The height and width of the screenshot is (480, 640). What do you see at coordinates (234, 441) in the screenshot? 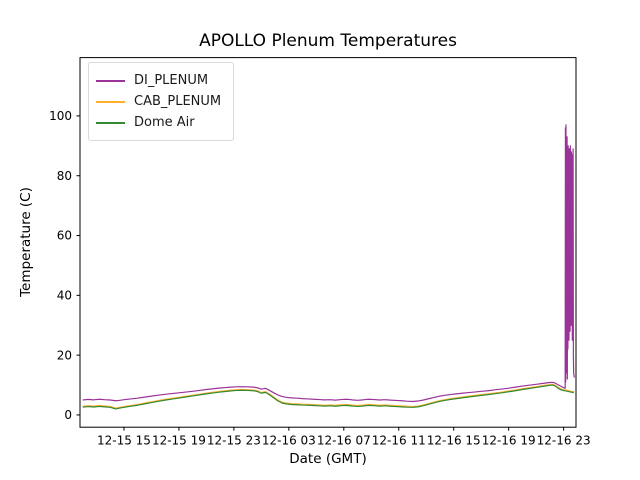
I see `x-tick-label: 12-15 23` at bounding box center [234, 441].